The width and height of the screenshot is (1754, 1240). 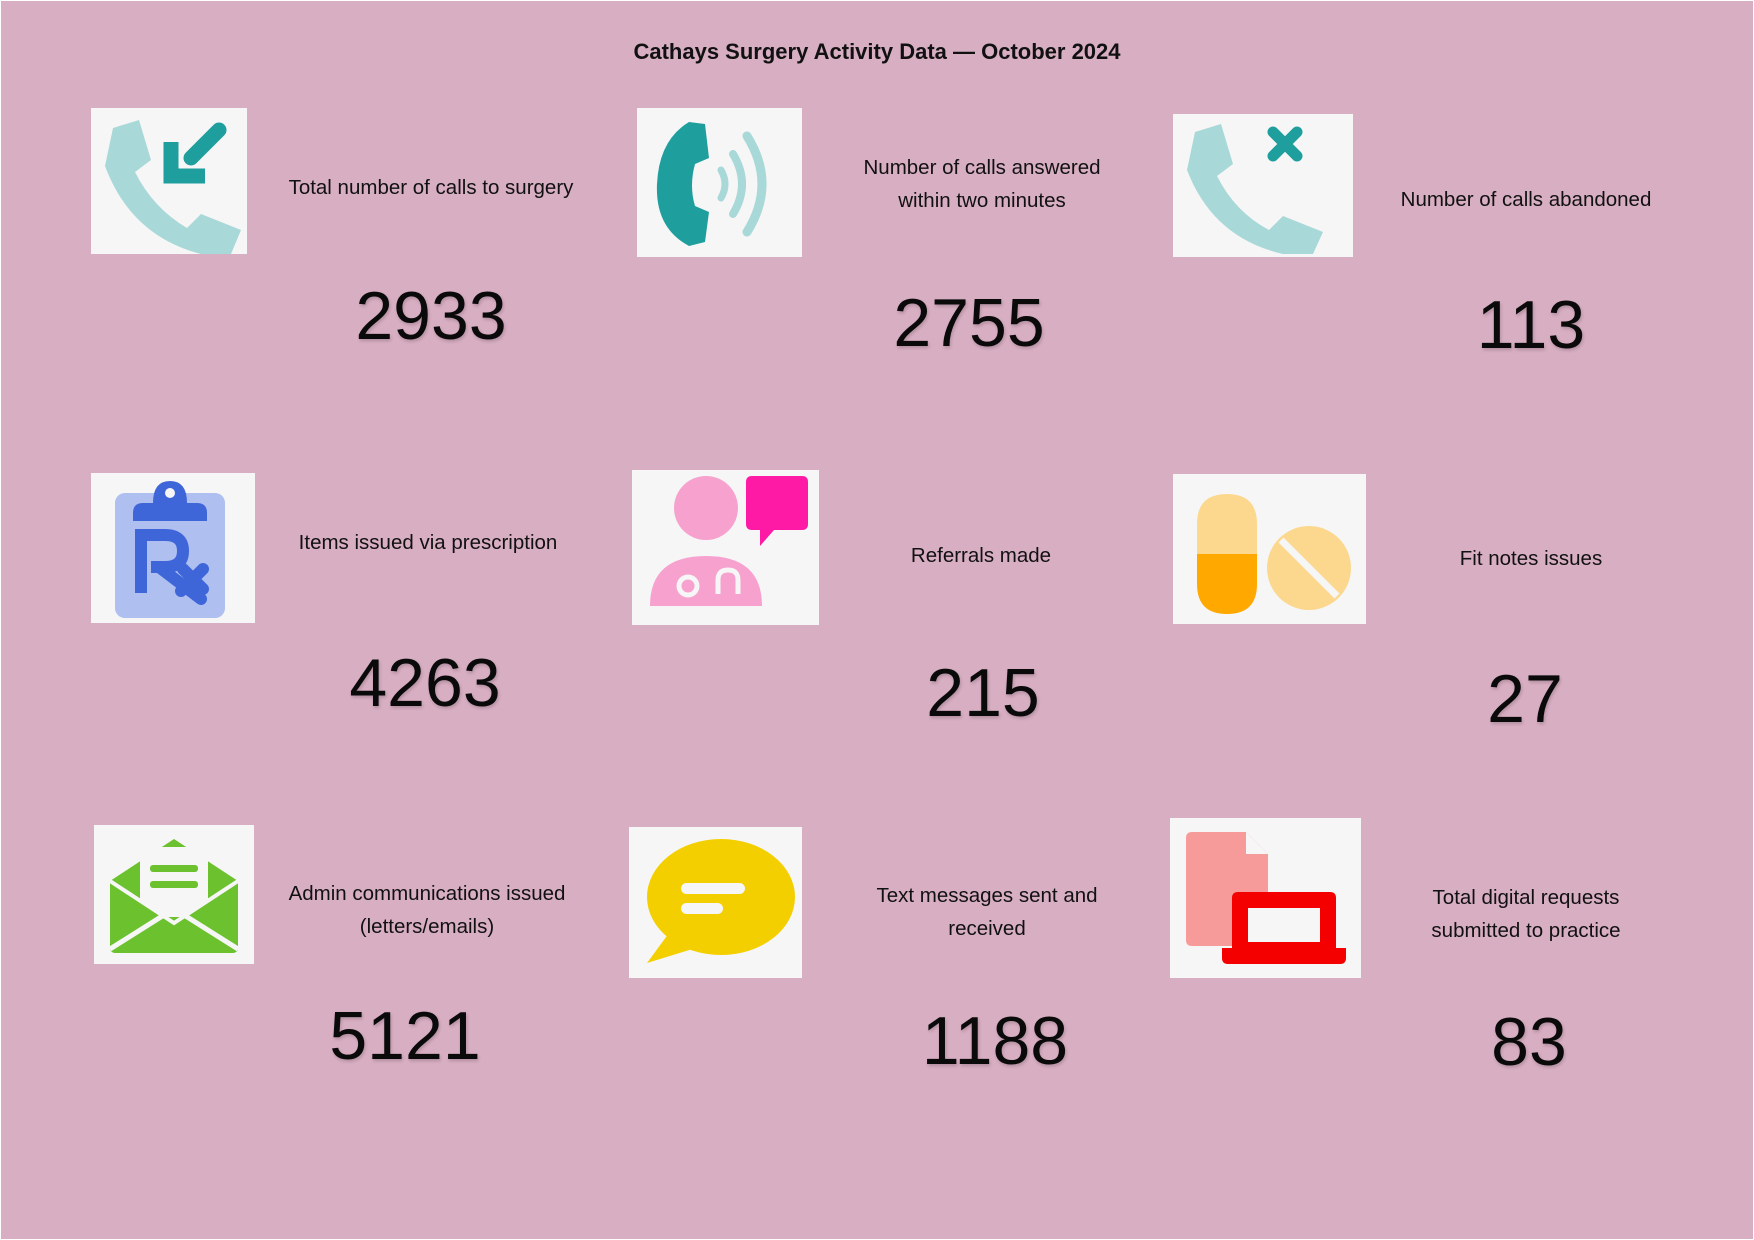 I want to click on tile-label: Number of calls abandoned, so click(x=1526, y=199).